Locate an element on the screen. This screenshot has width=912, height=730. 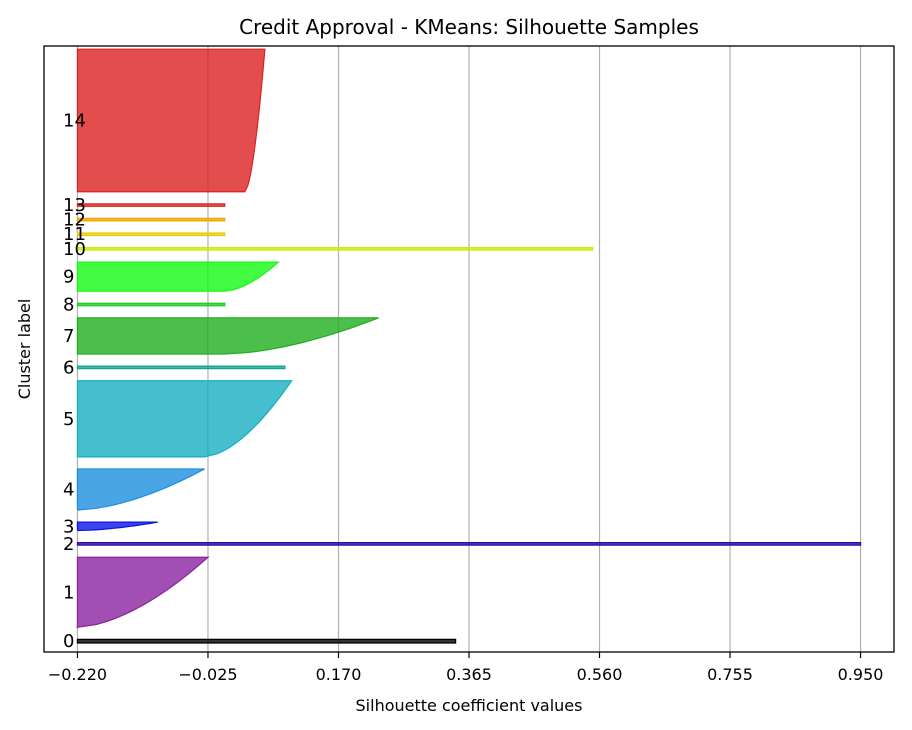
cluster-1-silhouette is located at coordinates (142, 592).